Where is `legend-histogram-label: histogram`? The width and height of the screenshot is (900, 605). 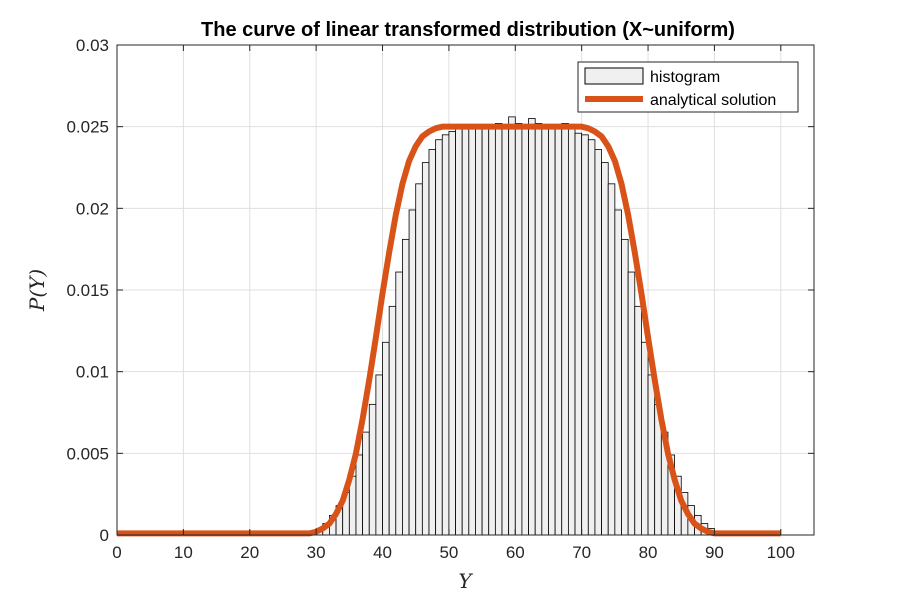
legend-histogram-label: histogram is located at coordinates (685, 77).